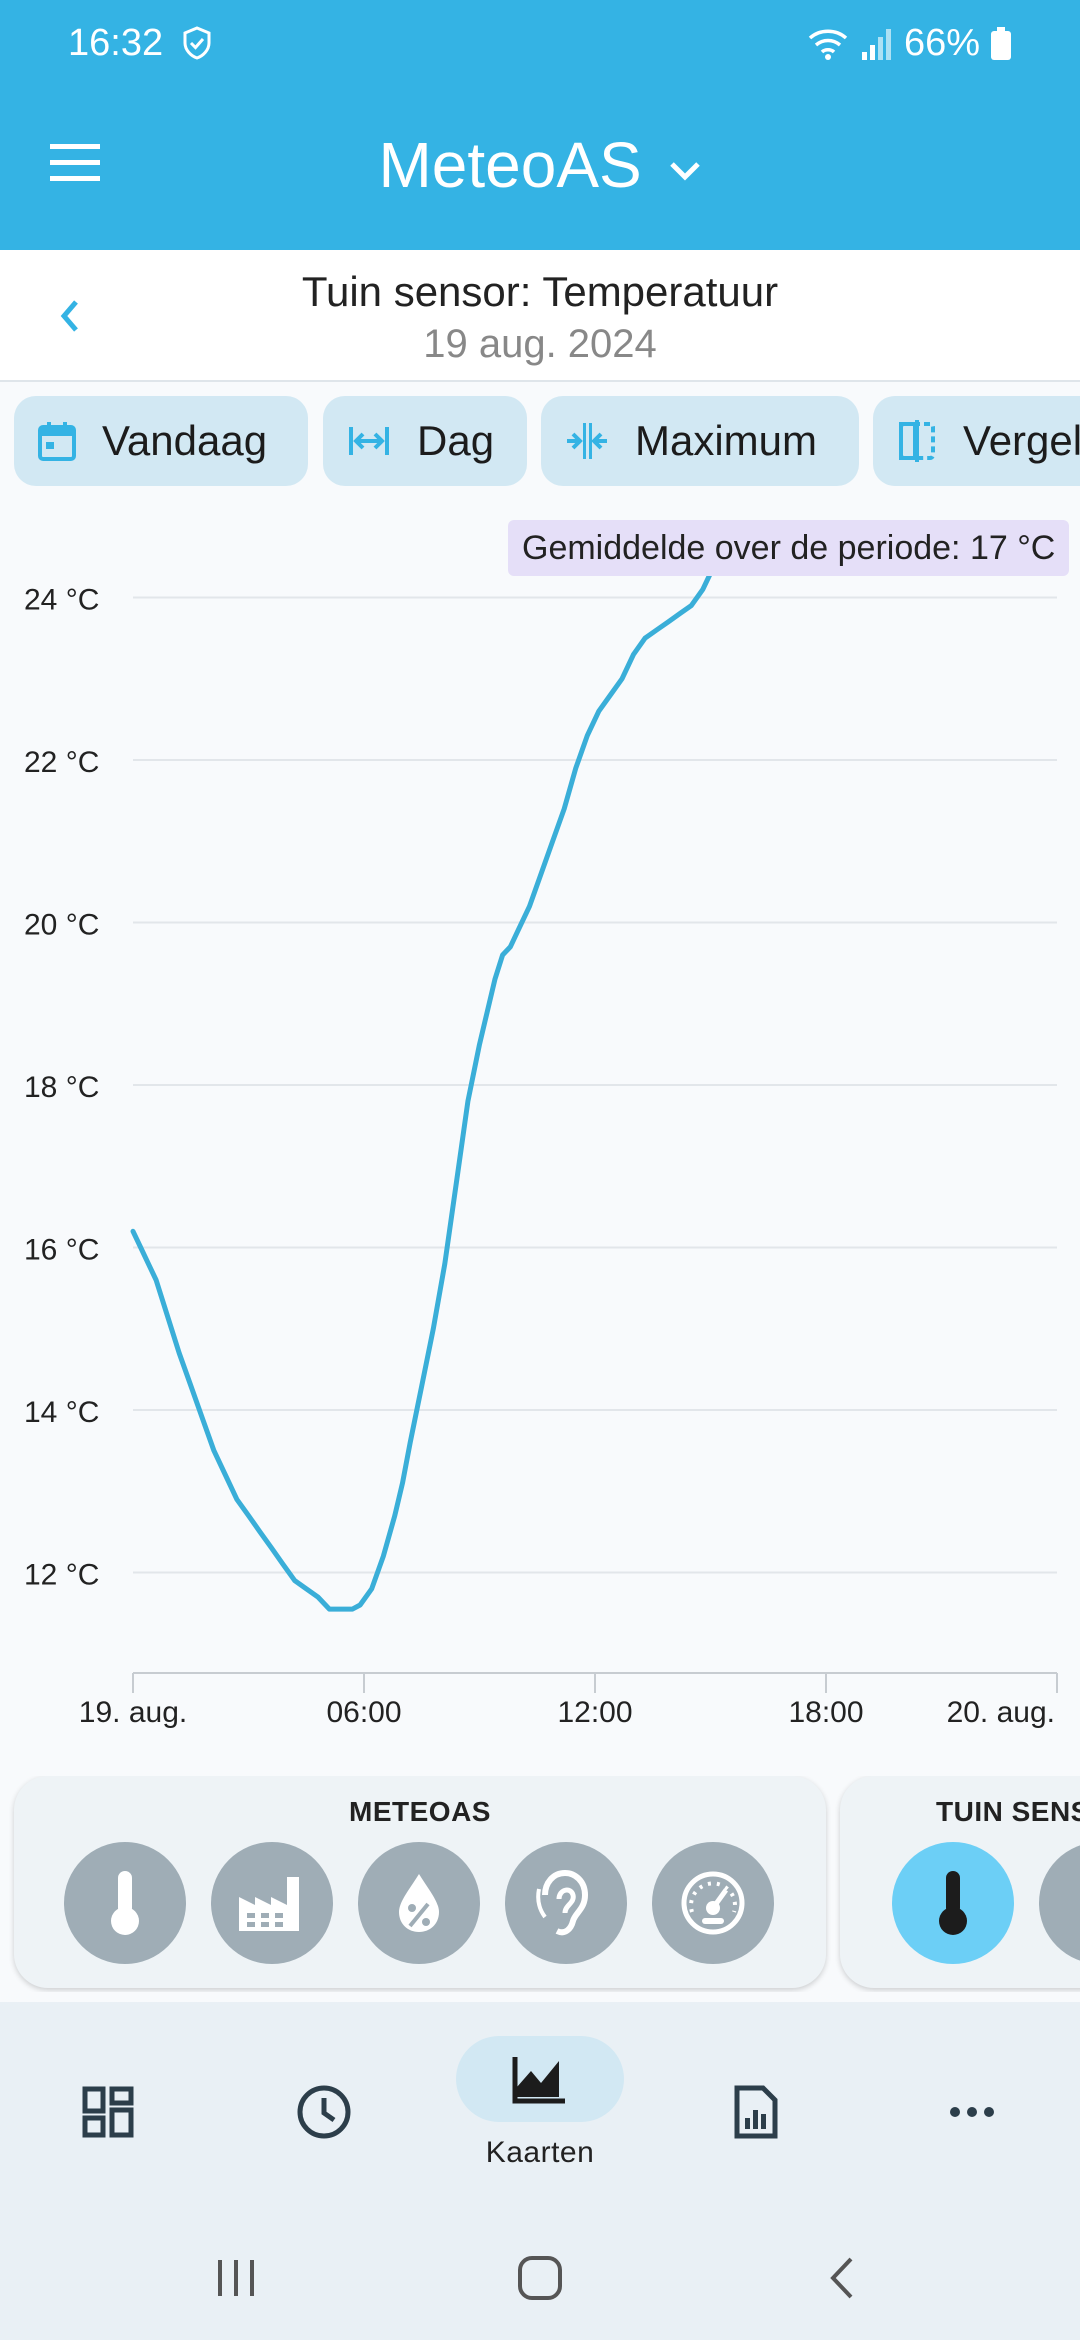 The height and width of the screenshot is (2340, 1080). Describe the element at coordinates (594, 1712) in the screenshot. I see `x-tick-label: 12:00` at that location.